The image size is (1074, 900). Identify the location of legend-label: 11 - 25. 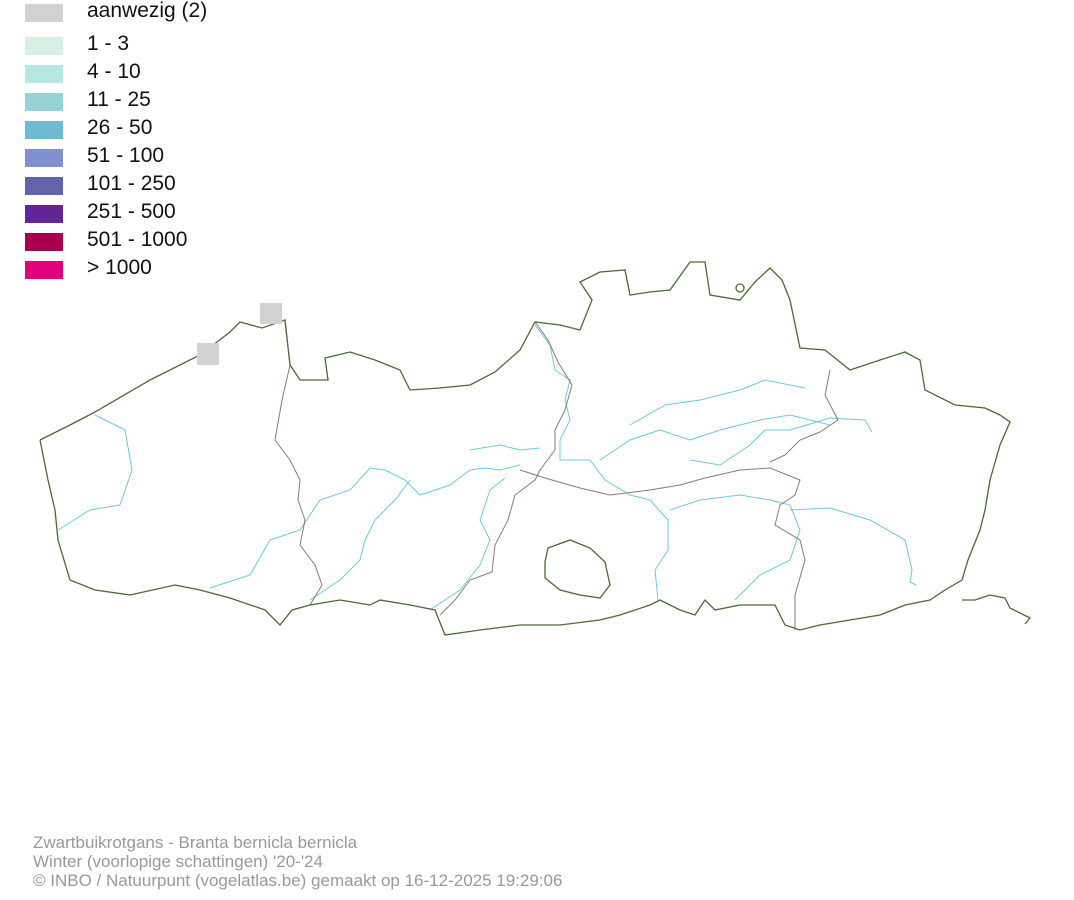
(119, 99).